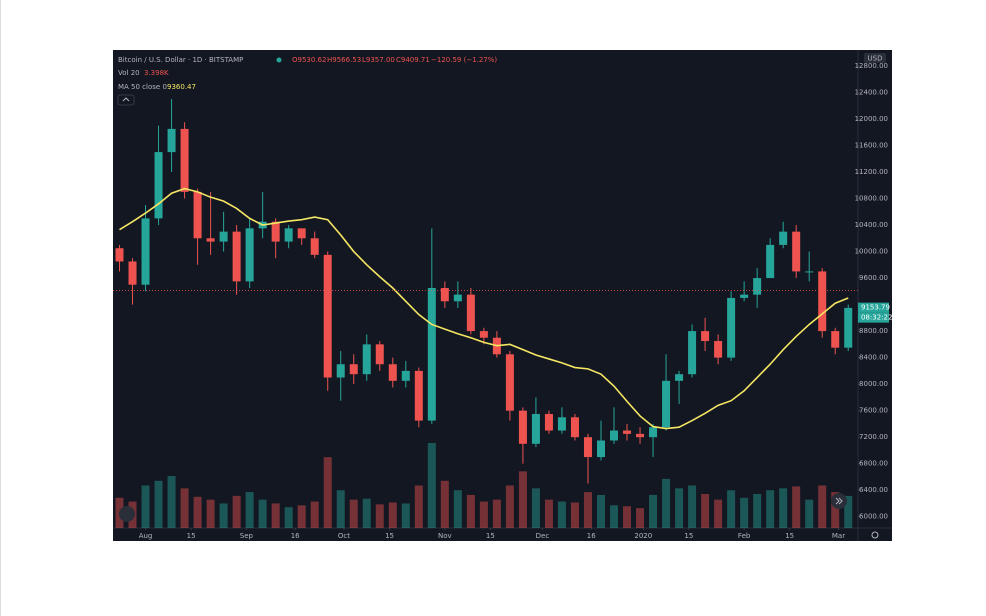  I want to click on y-tick-label: 6400.00, so click(873, 490).